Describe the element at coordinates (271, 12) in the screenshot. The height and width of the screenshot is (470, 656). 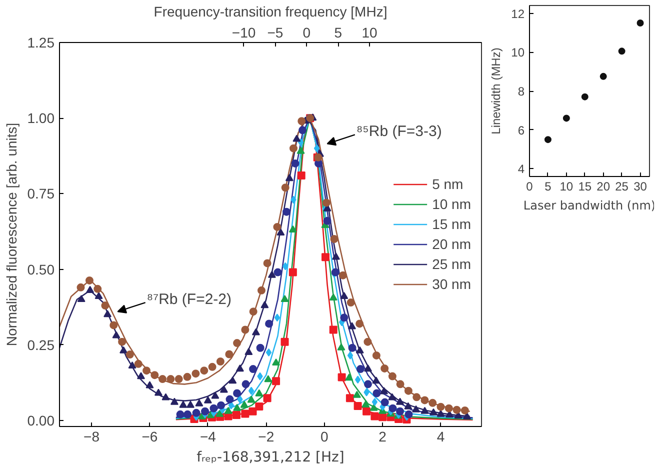
I see `x2-axis-title: Frequency-transition frequency [MHz]` at that location.